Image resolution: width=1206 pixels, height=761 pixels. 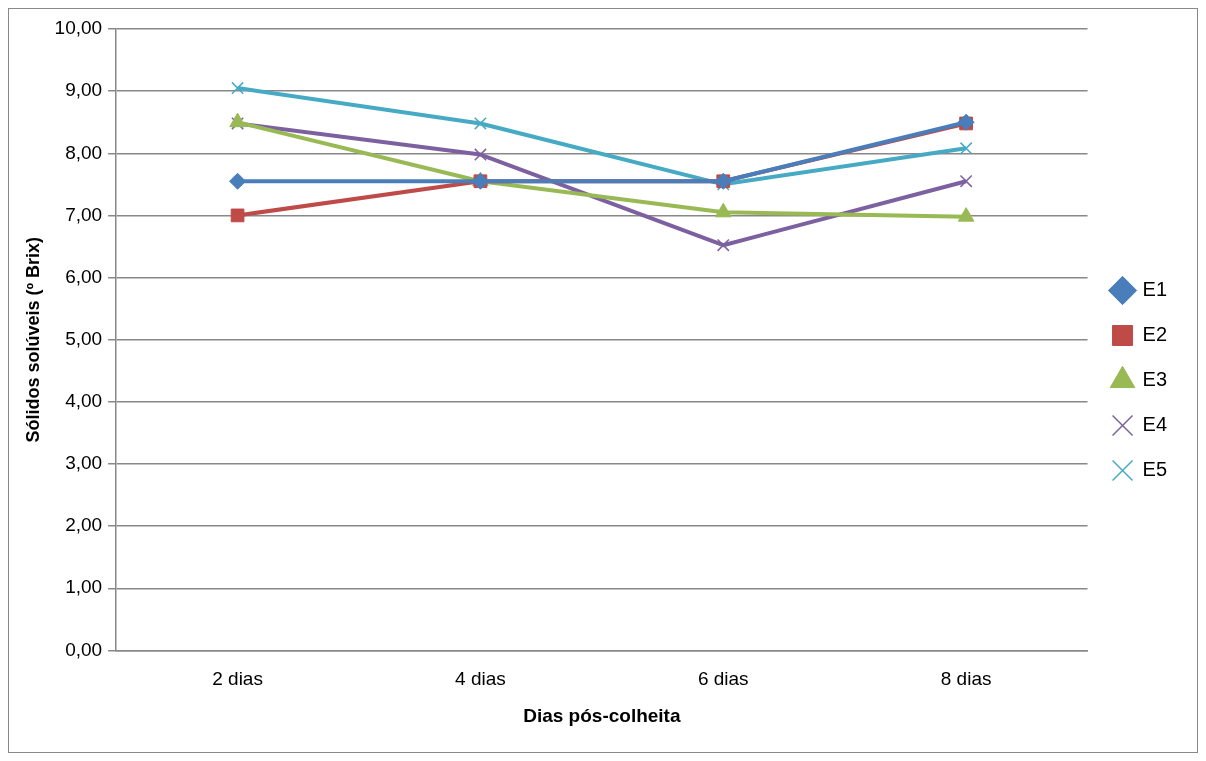 I want to click on y-tick-label: 9,00, so click(x=84, y=90).